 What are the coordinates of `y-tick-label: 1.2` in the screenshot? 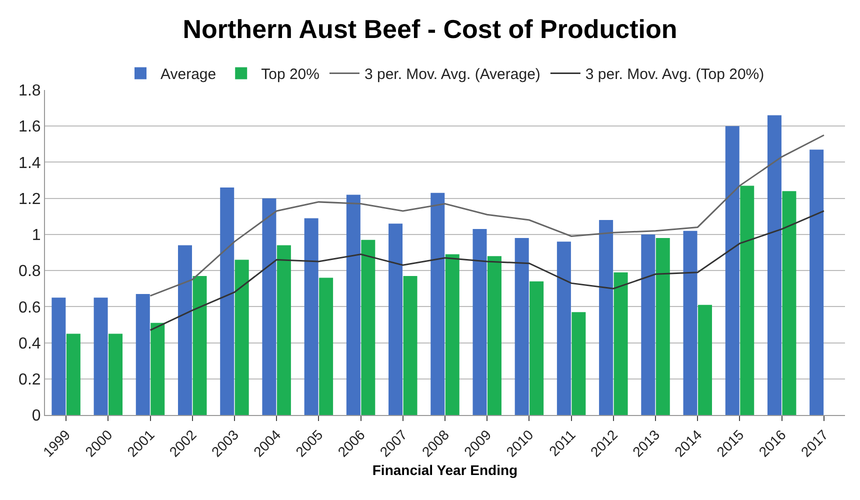 It's located at (29, 199).